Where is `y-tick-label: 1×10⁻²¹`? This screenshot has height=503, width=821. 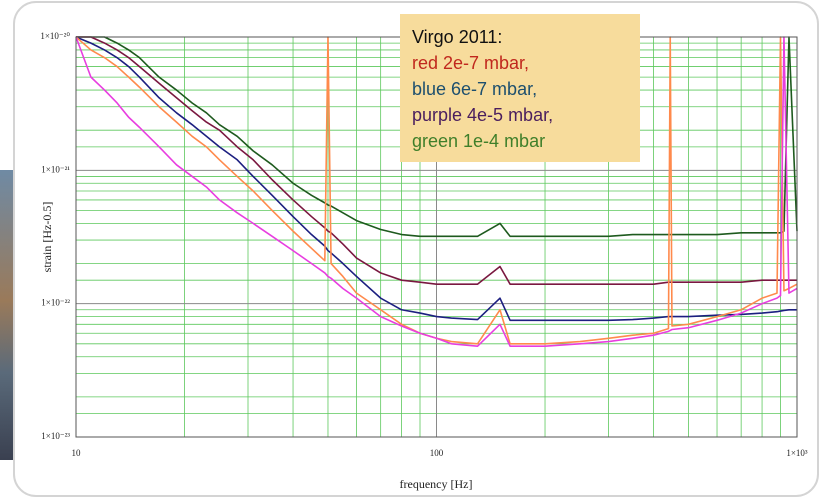 y-tick-label: 1×10⁻²¹ is located at coordinates (55, 169).